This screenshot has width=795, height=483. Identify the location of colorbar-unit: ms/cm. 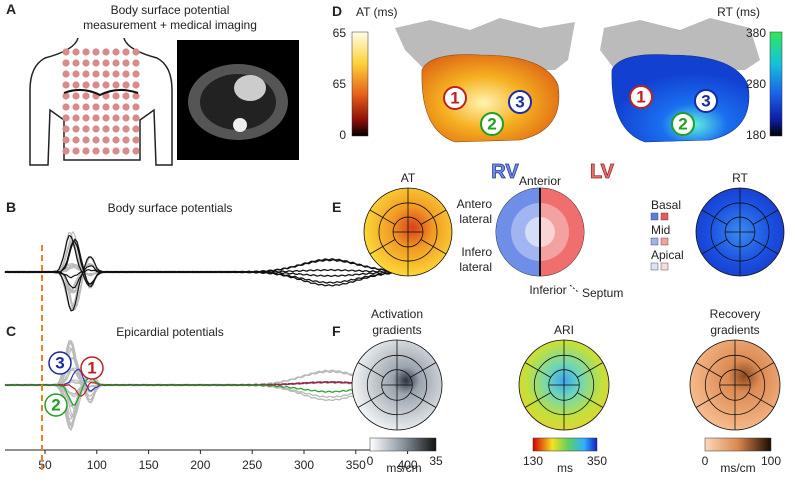
(403, 468).